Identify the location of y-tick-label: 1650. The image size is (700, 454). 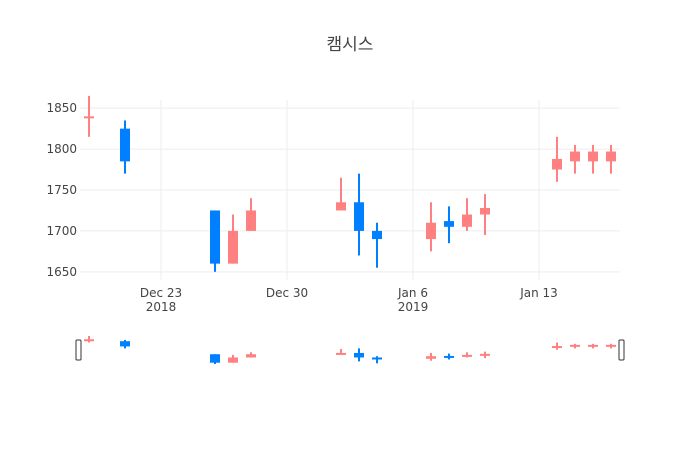
(61, 272).